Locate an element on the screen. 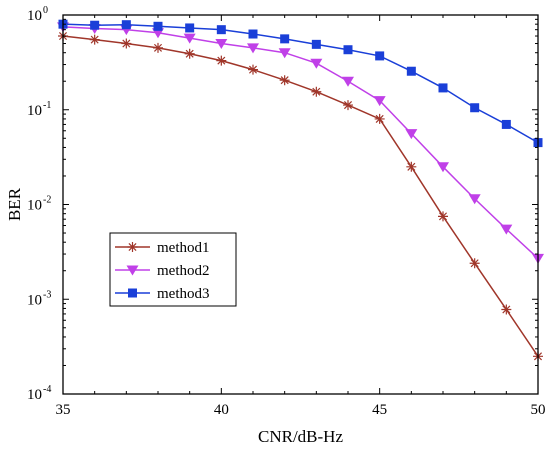 This screenshot has width=550, height=452. legend: method1 method2 method3 is located at coordinates (173, 269).